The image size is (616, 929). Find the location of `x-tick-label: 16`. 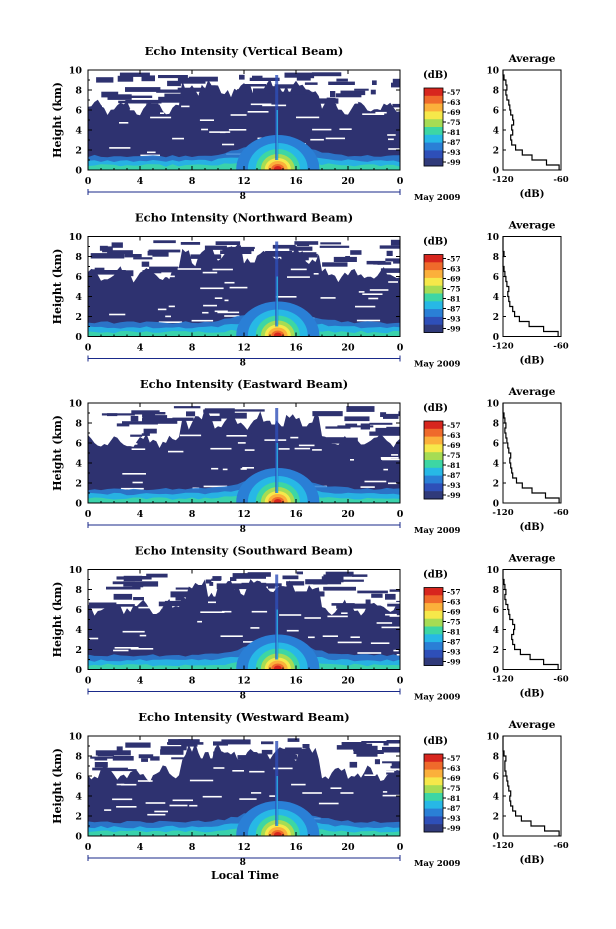

x-tick-label: 16 is located at coordinates (296, 181).